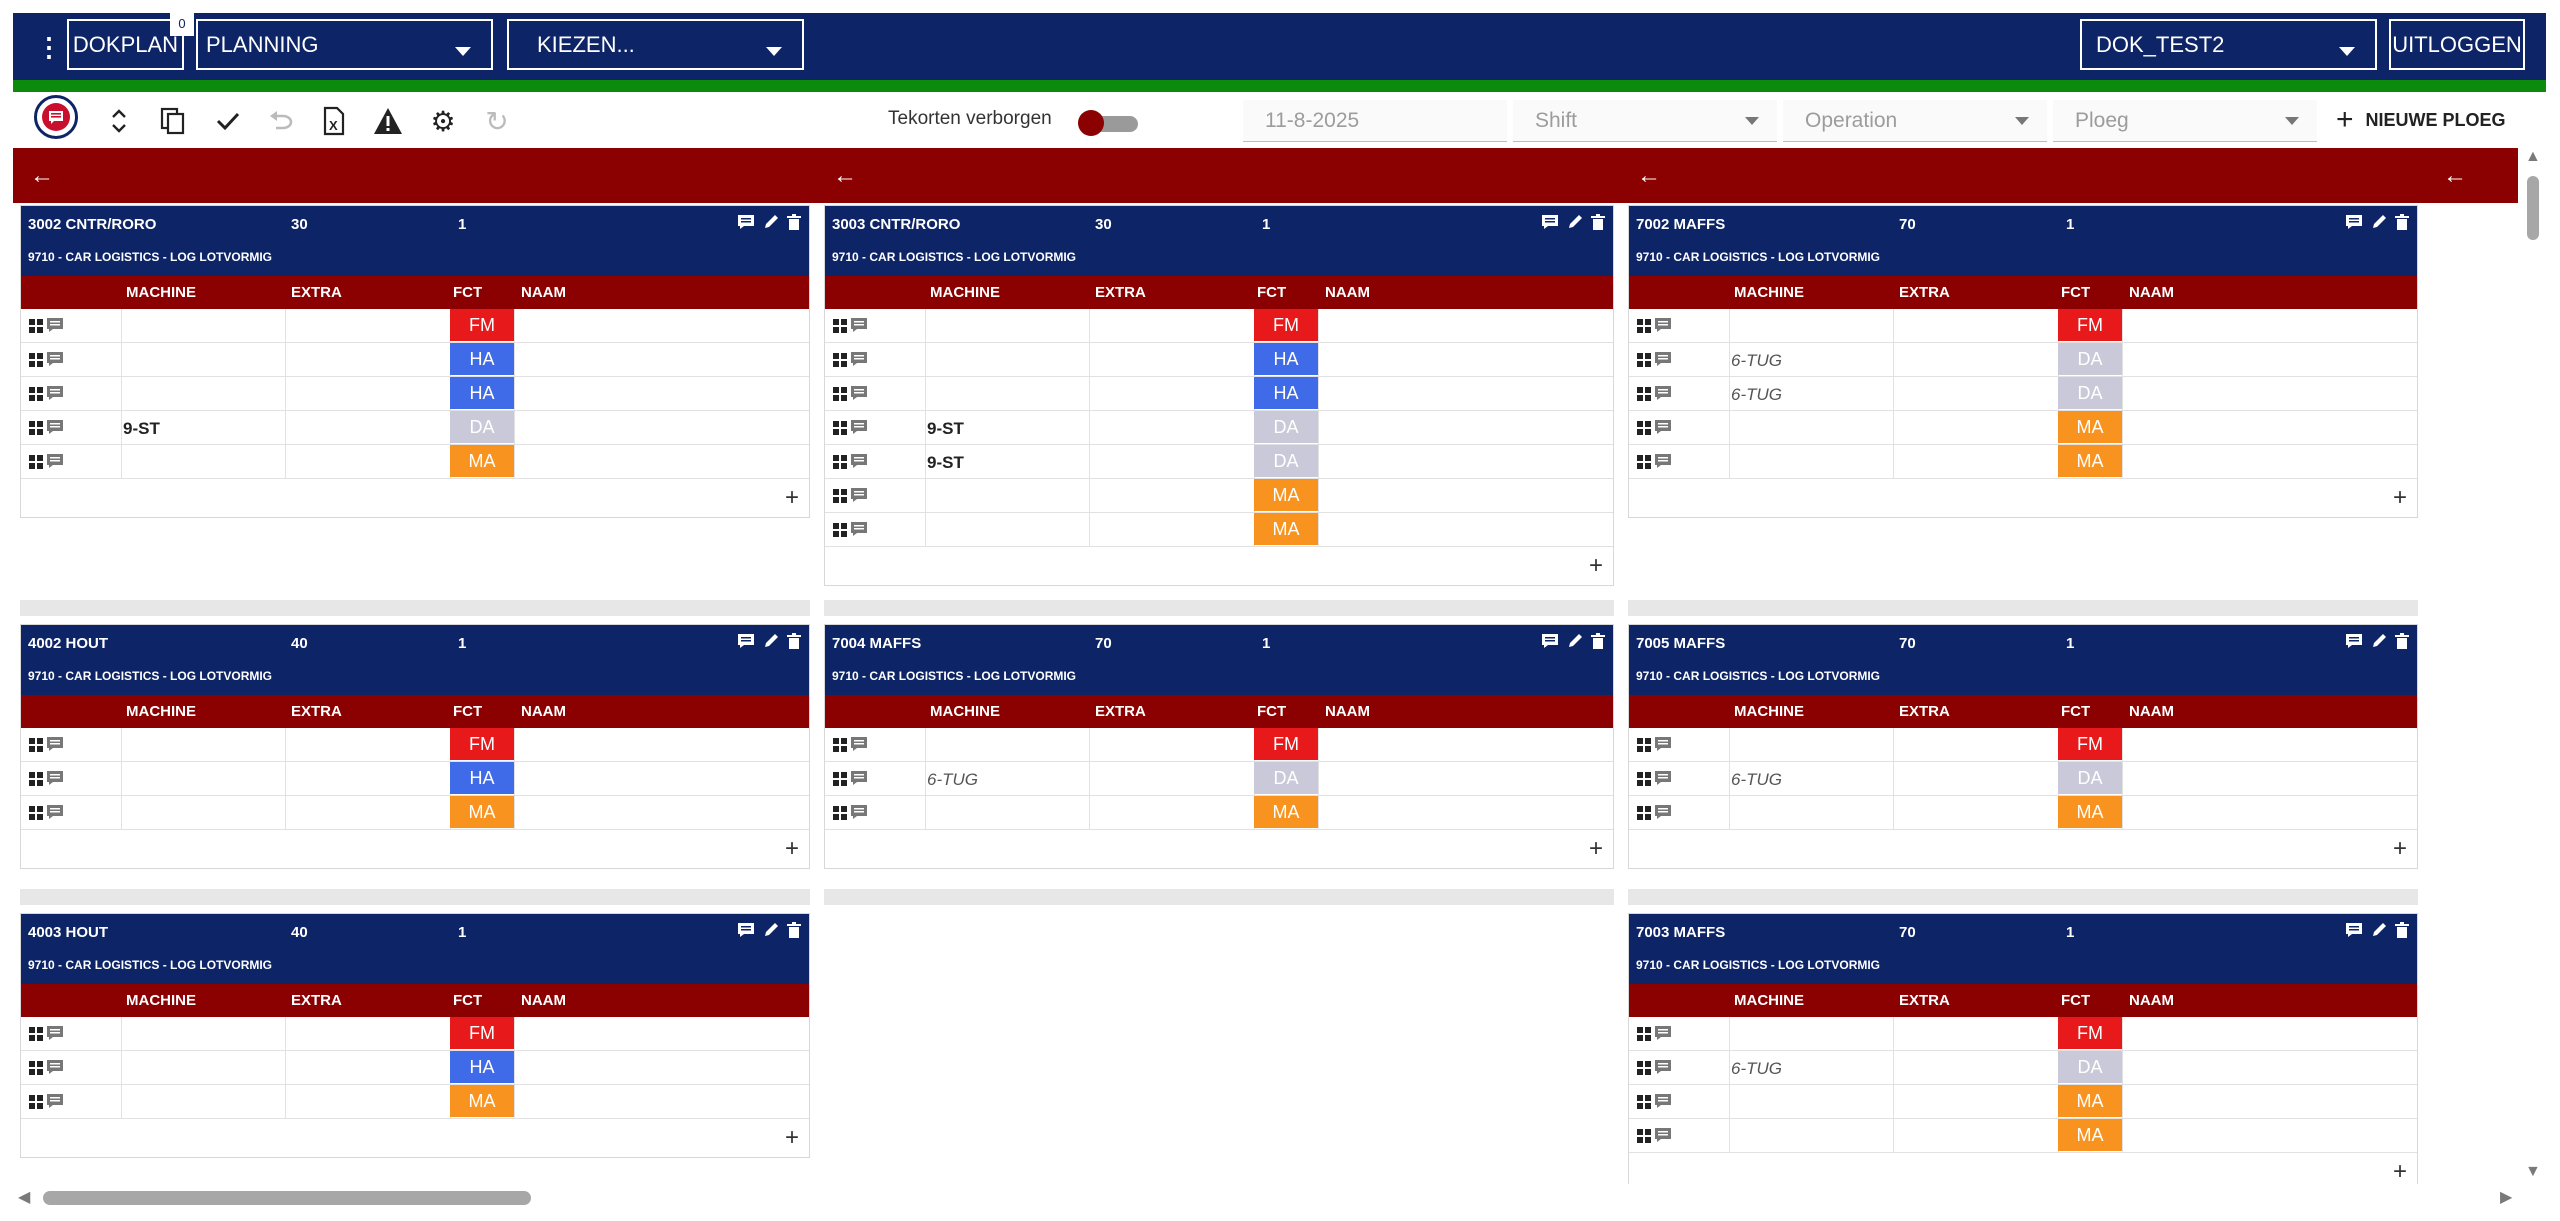 Image resolution: width=2560 pixels, height=1221 pixels. I want to click on date-field: 11-8-2025, so click(1375, 121).